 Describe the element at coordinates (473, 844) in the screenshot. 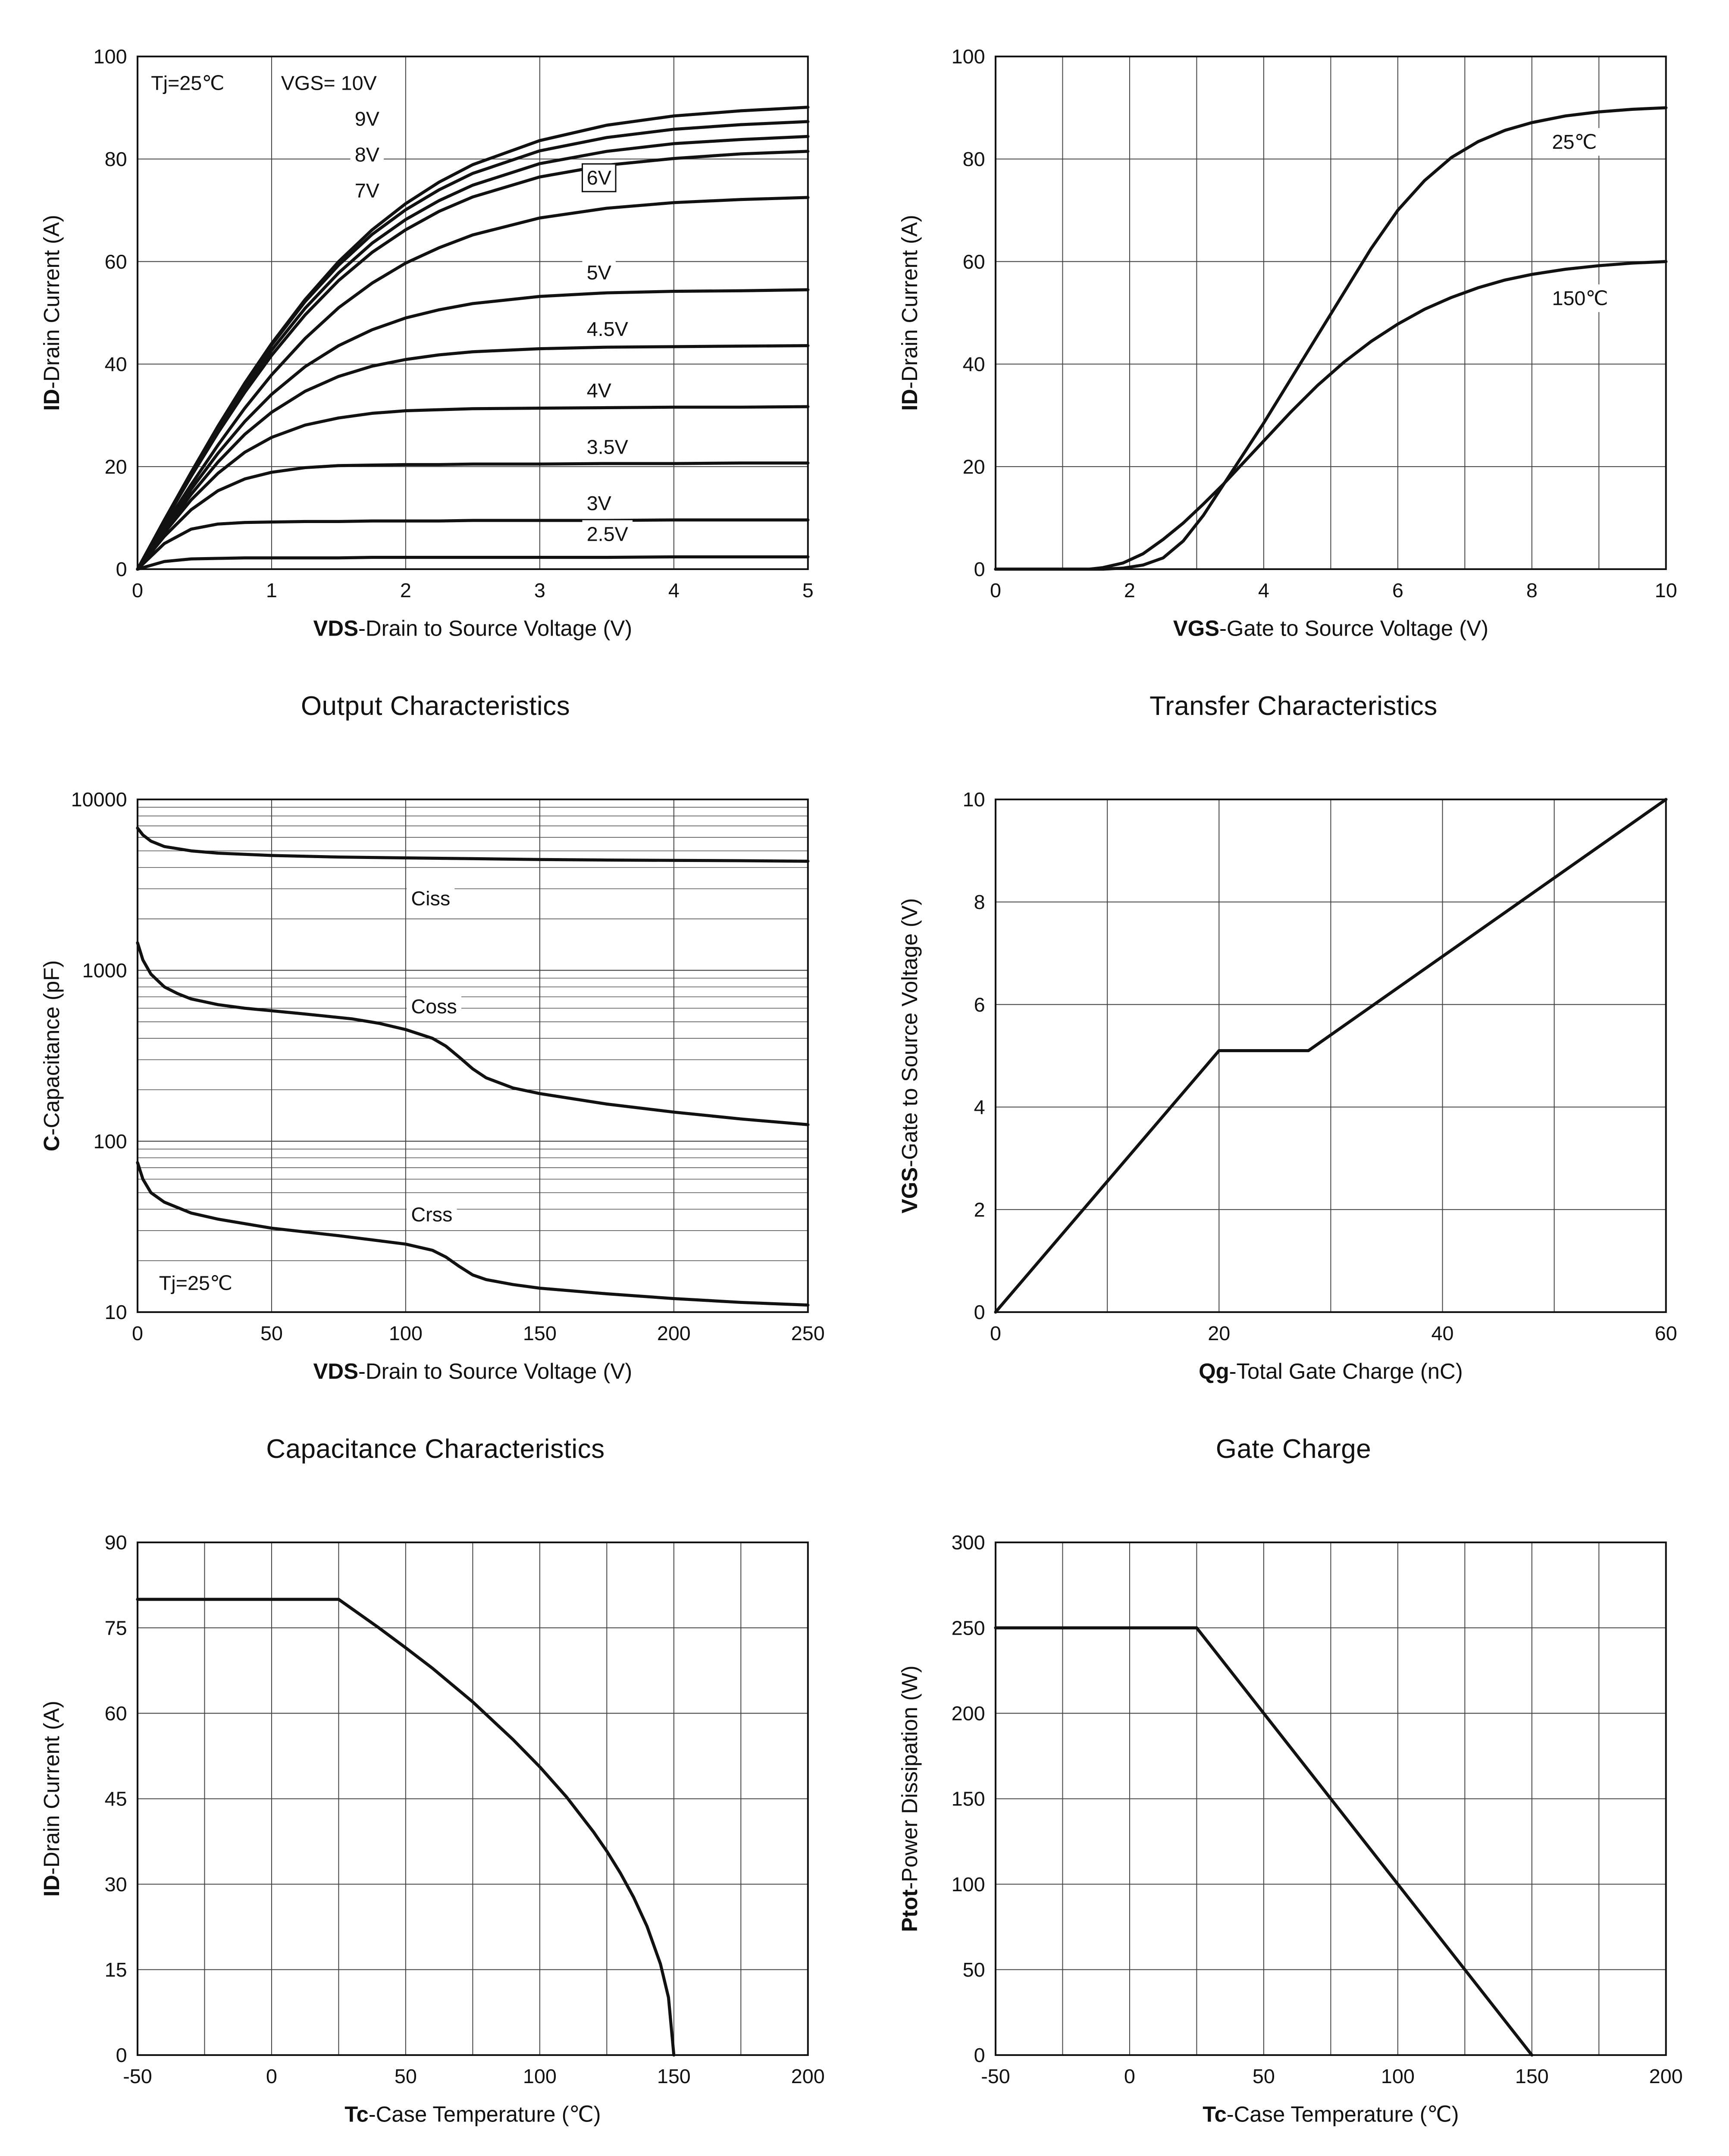

I see `series-Ciss` at that location.